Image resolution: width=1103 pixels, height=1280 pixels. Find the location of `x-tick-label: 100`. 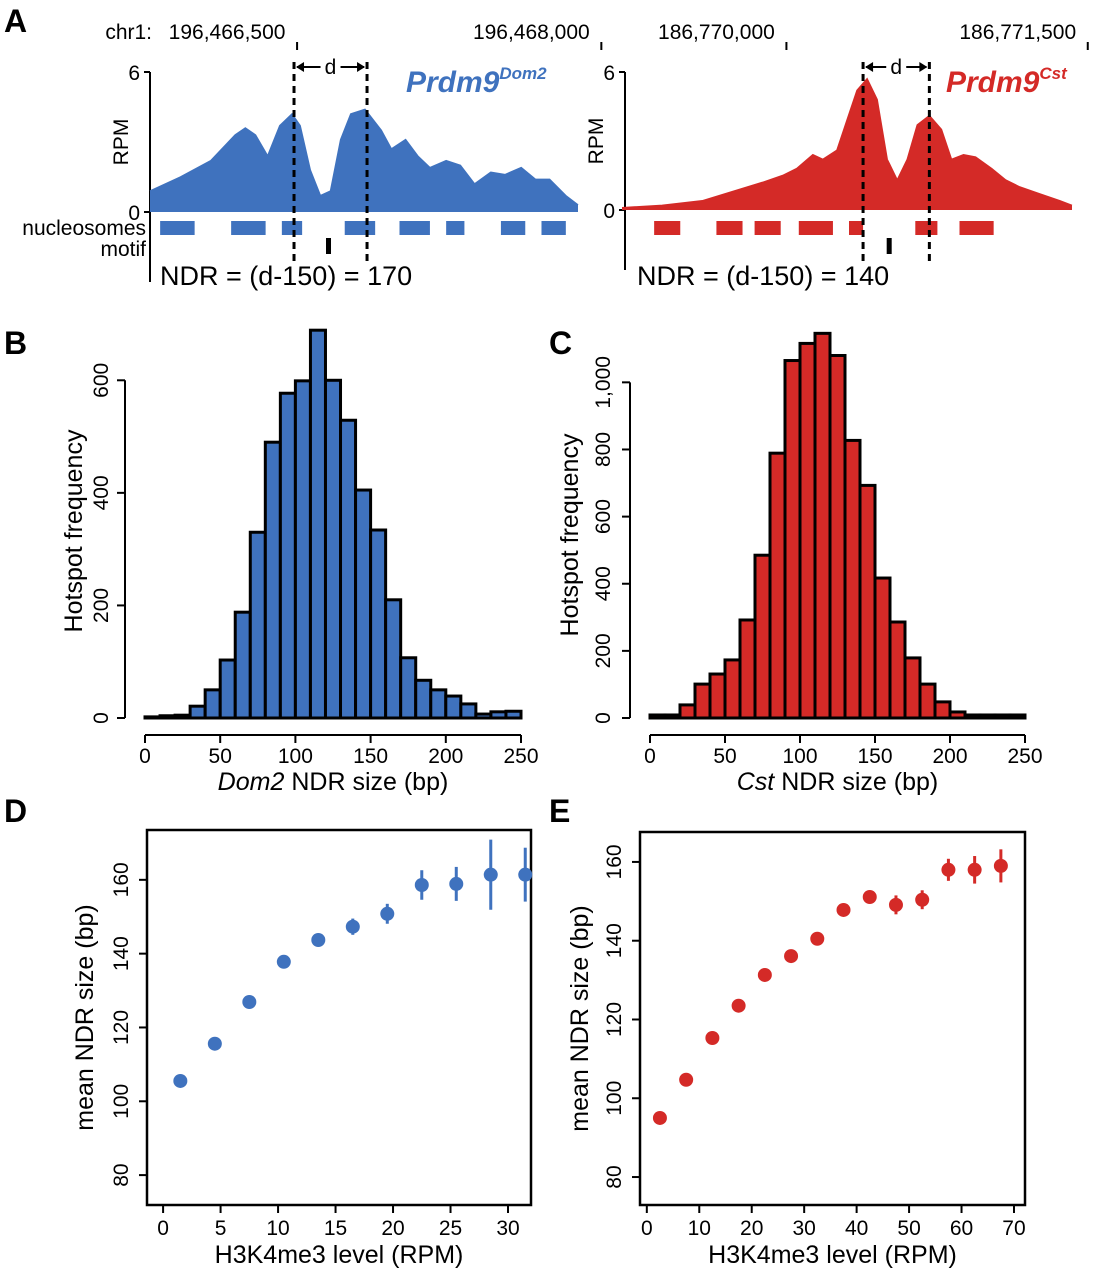

x-tick-label: 100 is located at coordinates (295, 756).